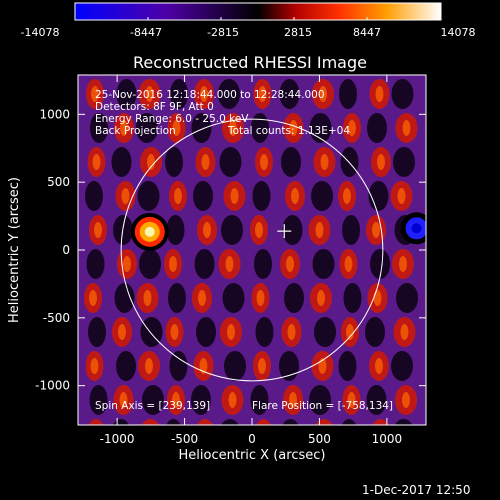 Image resolution: width=500 pixels, height=500 pixels. Describe the element at coordinates (52, 386) in the screenshot. I see `y-tick-label: -1000` at that location.